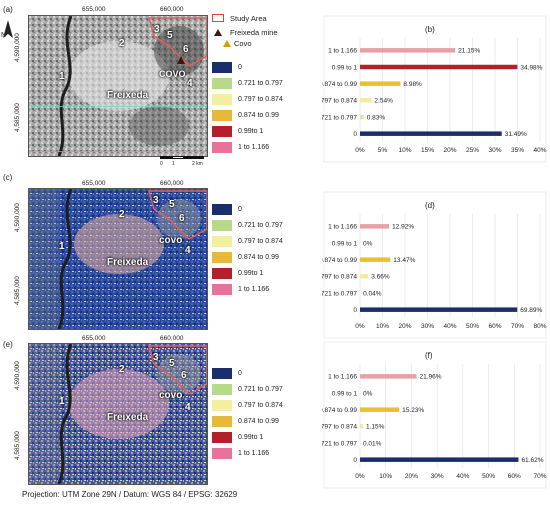 This screenshot has width=550, height=507. What do you see at coordinates (430, 377) in the screenshot?
I see `chart-f-value-label: 21.96%` at bounding box center [430, 377].